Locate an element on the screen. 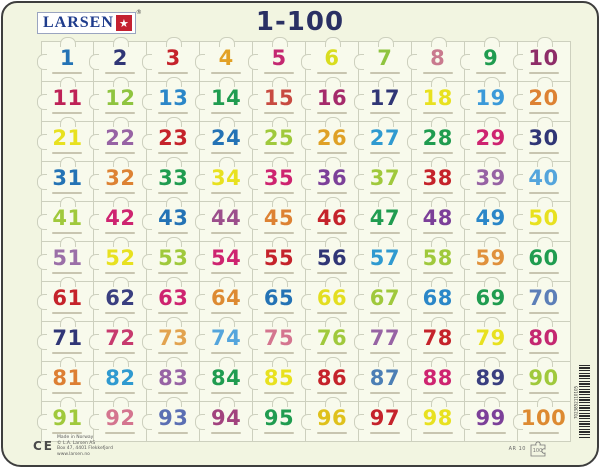 Image resolution: width=600 pixels, height=468 pixels. puzzle-piece-90: 90 is located at coordinates (541, 379).